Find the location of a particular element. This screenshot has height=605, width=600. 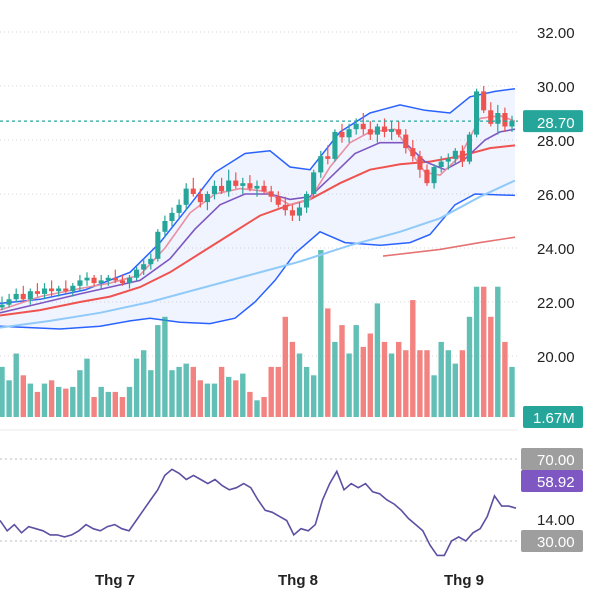

price-tick: 26.00 is located at coordinates (556, 195).